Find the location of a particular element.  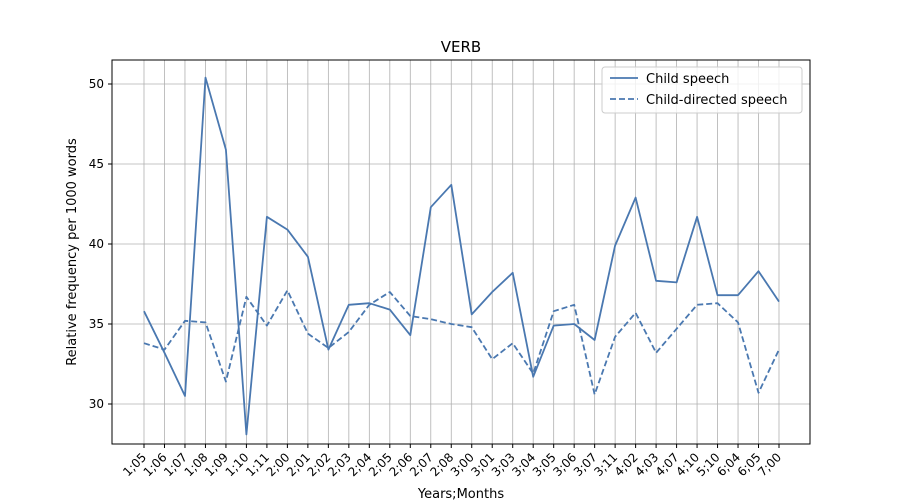

legend-box is located at coordinates (702, 90).